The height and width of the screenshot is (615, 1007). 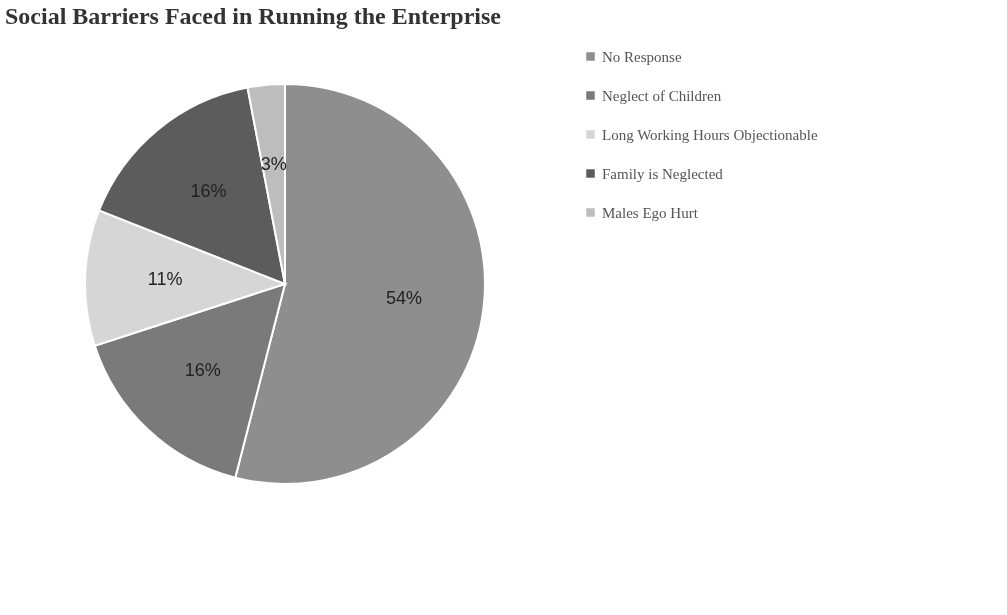 I want to click on data-label: 11%, so click(x=165, y=279).